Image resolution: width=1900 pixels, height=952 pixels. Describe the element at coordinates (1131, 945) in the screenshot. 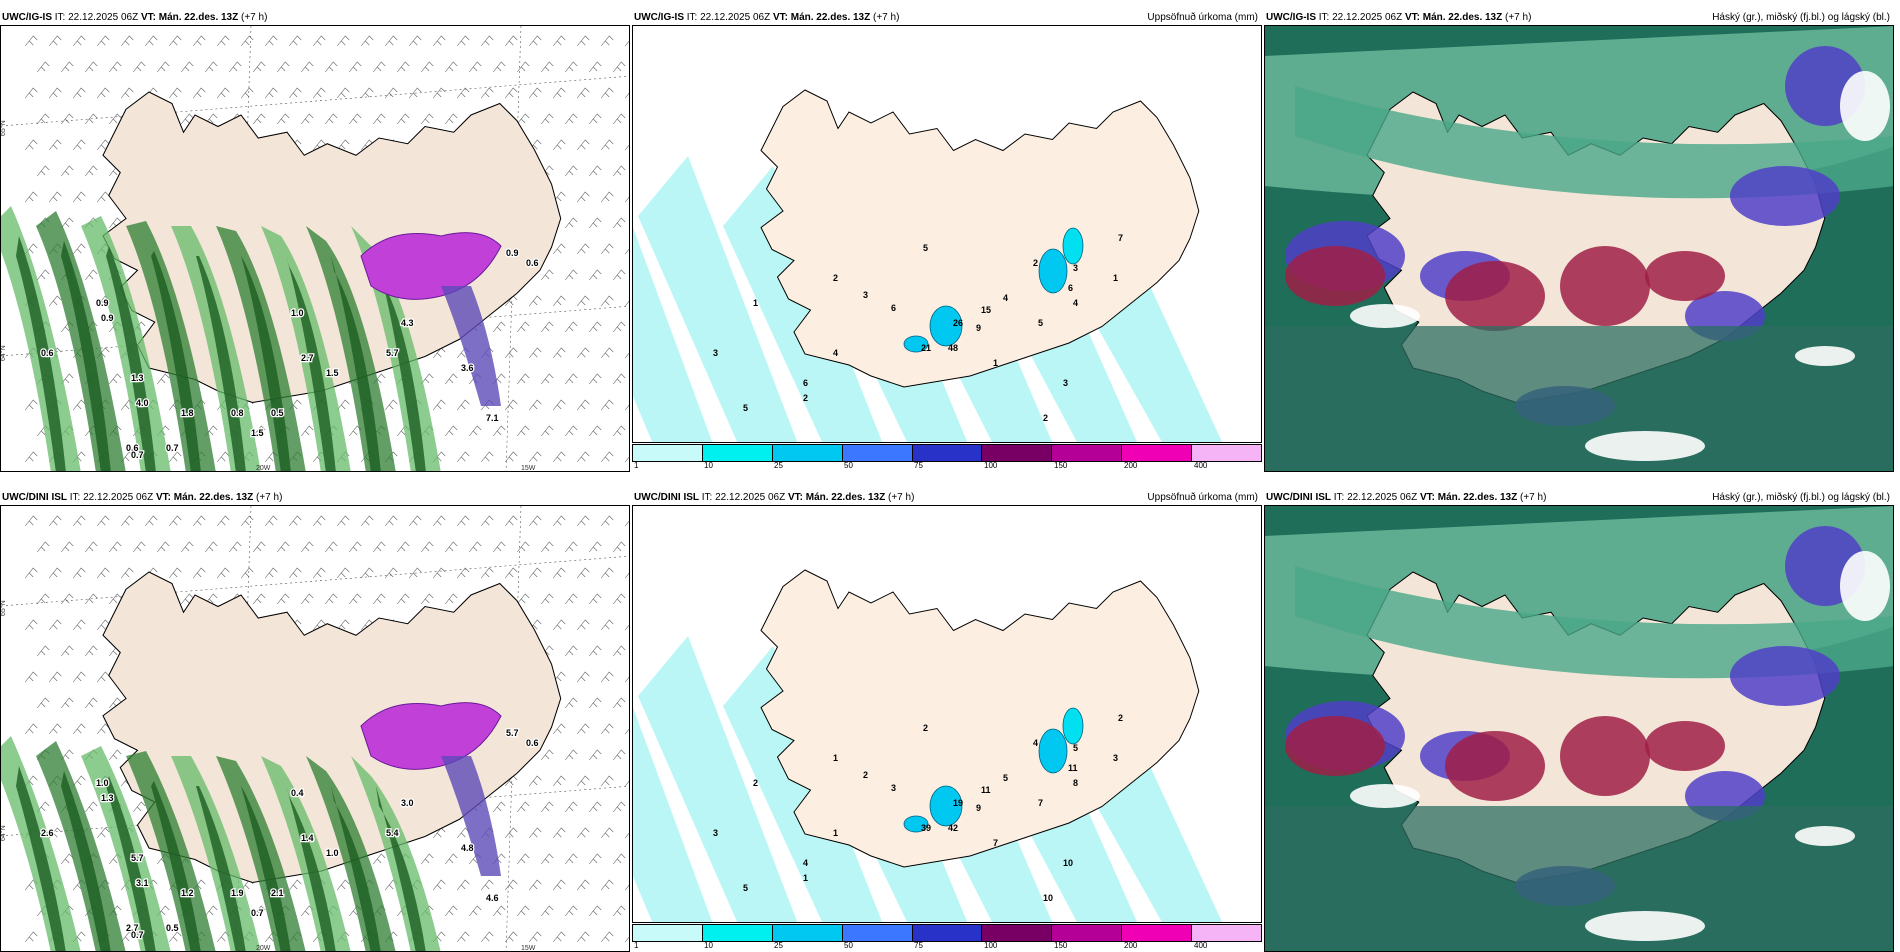

I see `colorbar-tick-label: 200` at that location.